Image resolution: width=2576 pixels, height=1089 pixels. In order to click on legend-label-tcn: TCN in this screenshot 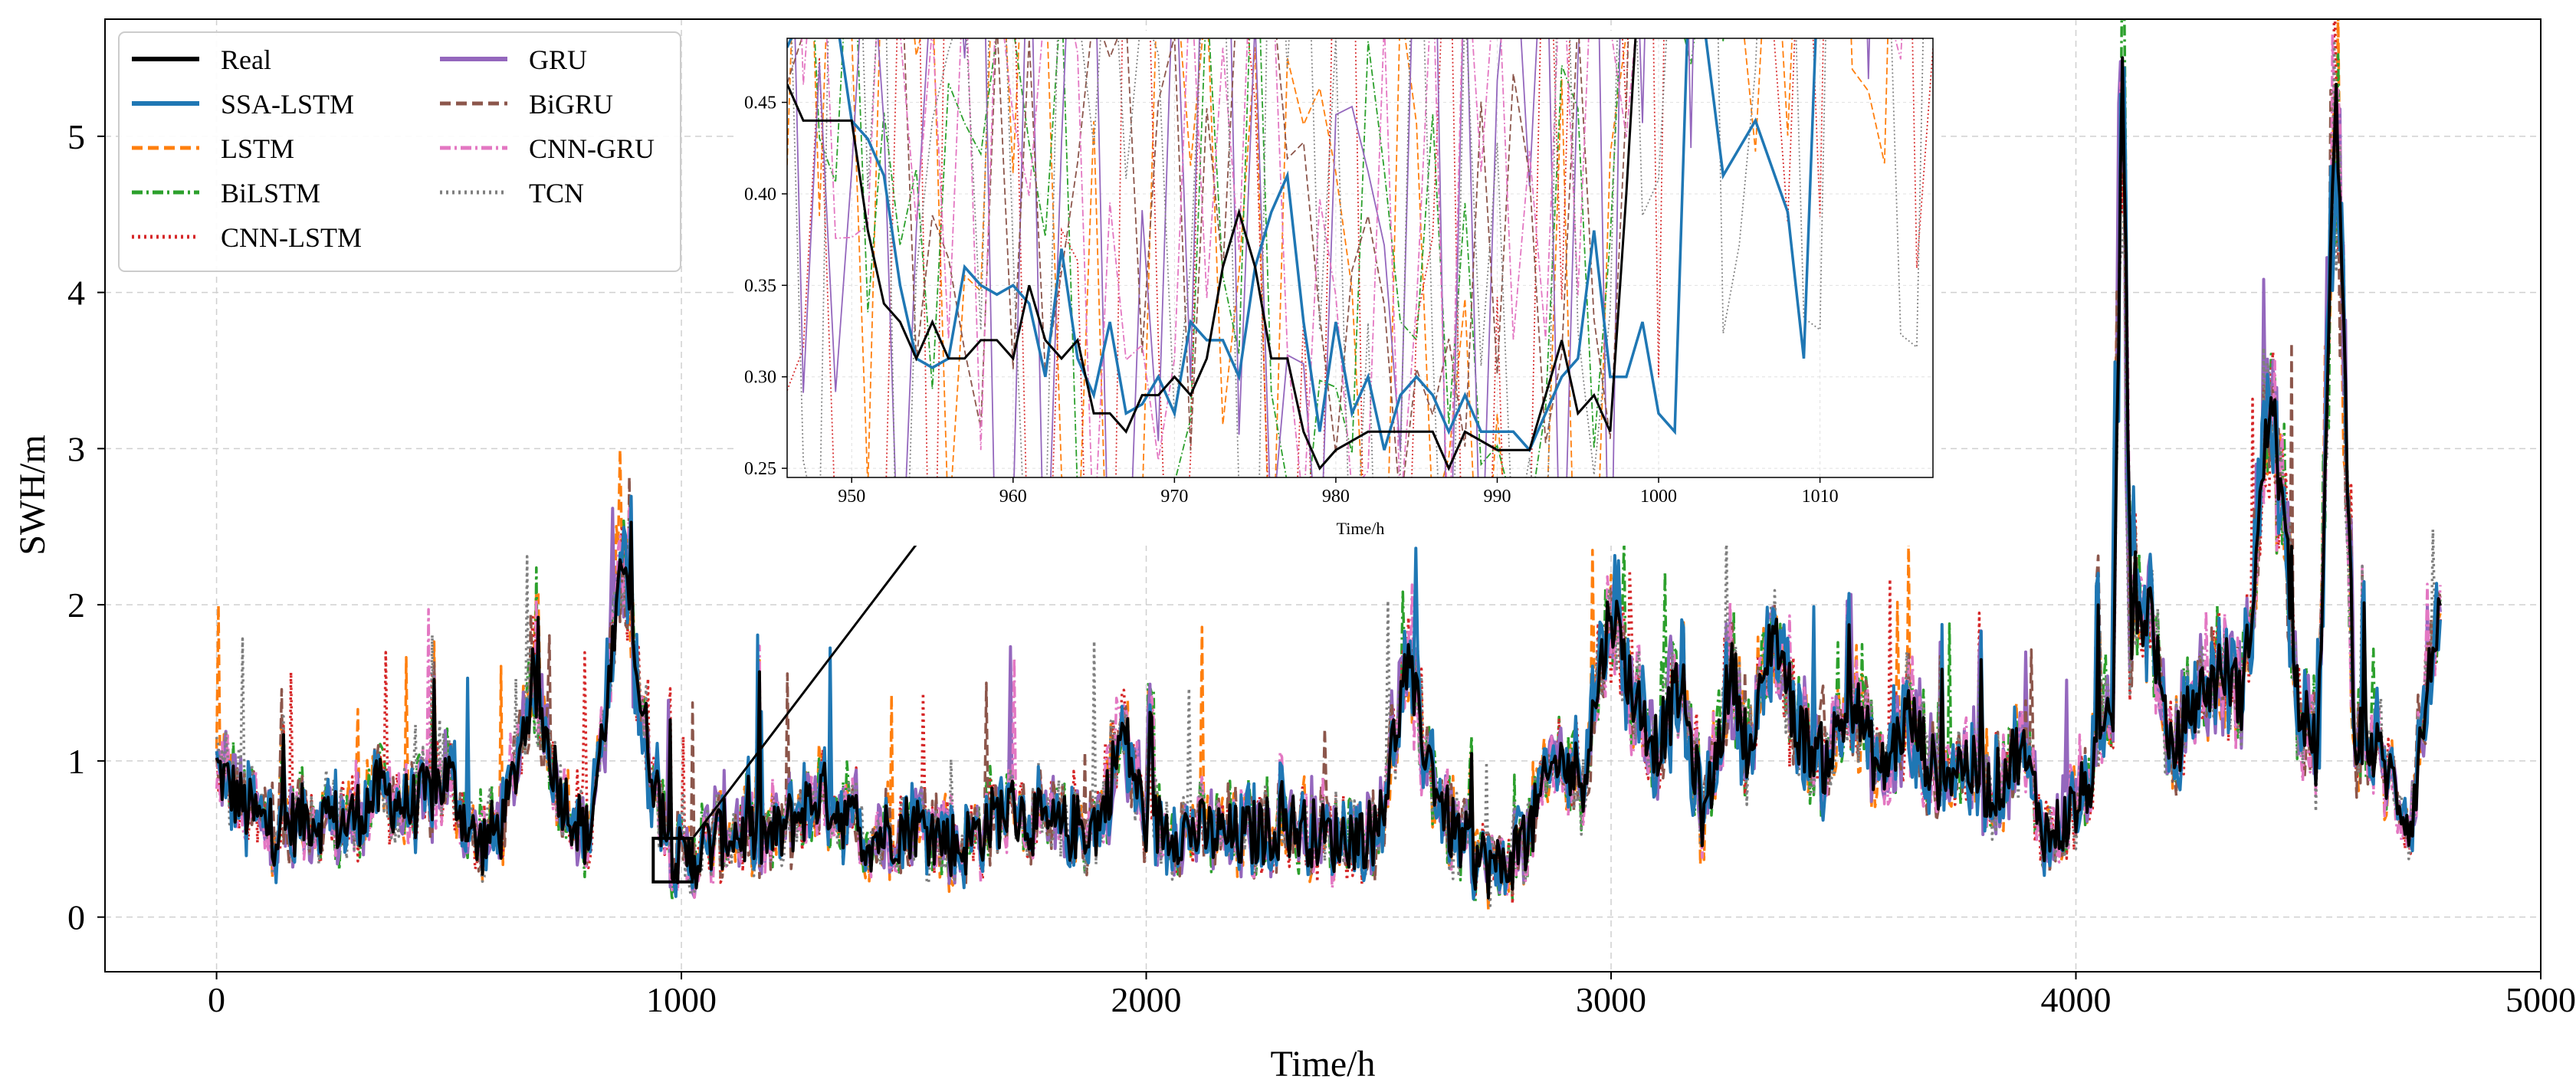, I will do `click(556, 193)`.